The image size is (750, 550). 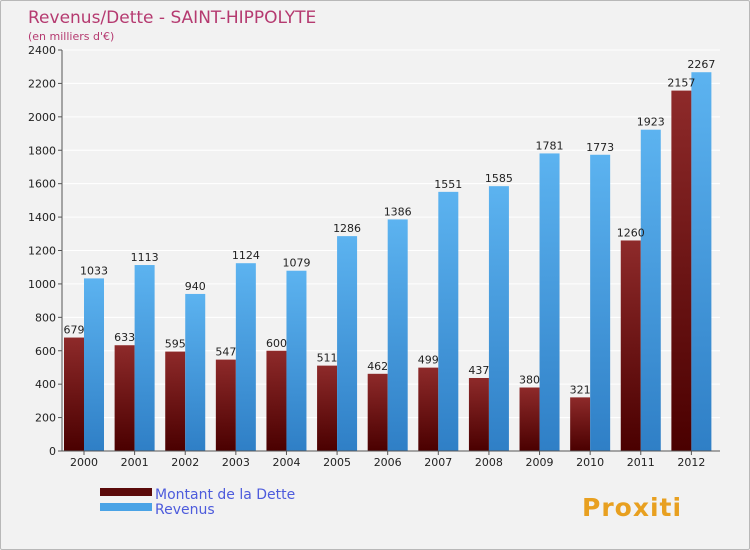 I want to click on y-tick-label: 1800, so click(x=42, y=150).